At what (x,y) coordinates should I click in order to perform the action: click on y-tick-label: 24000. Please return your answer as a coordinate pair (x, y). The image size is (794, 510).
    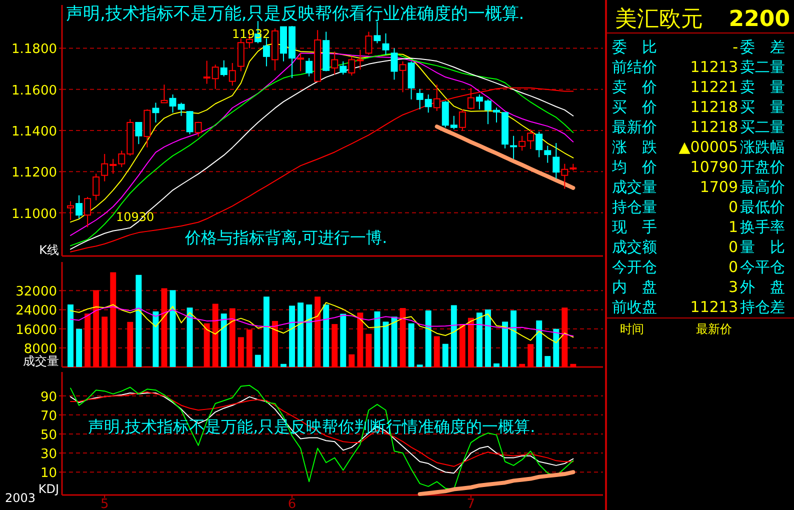
    Looking at the image, I should click on (36, 311).